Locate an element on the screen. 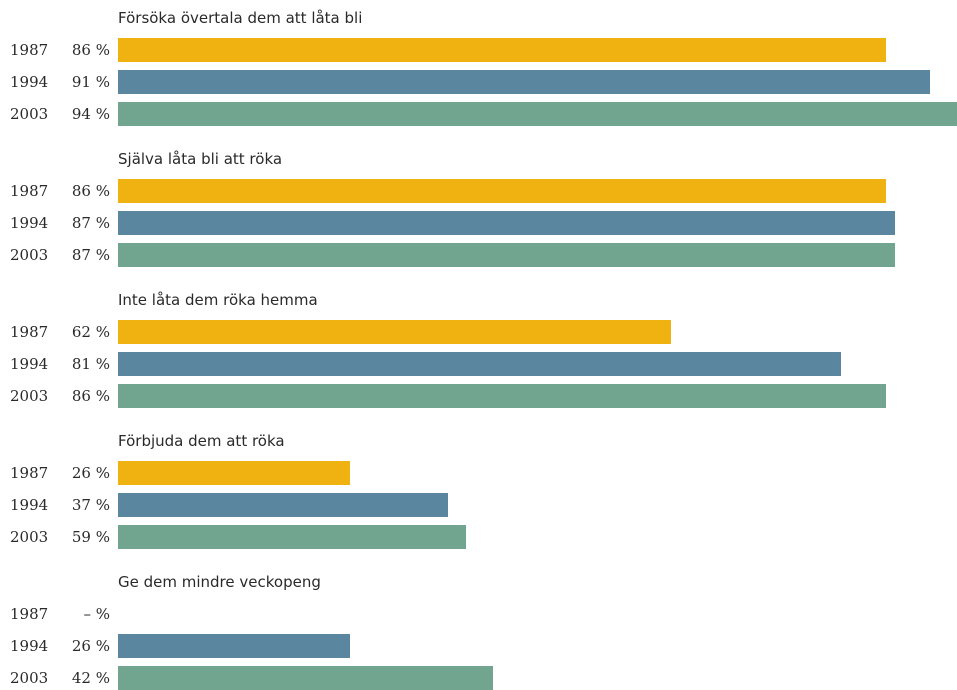  value-label: – % is located at coordinates (96, 614).